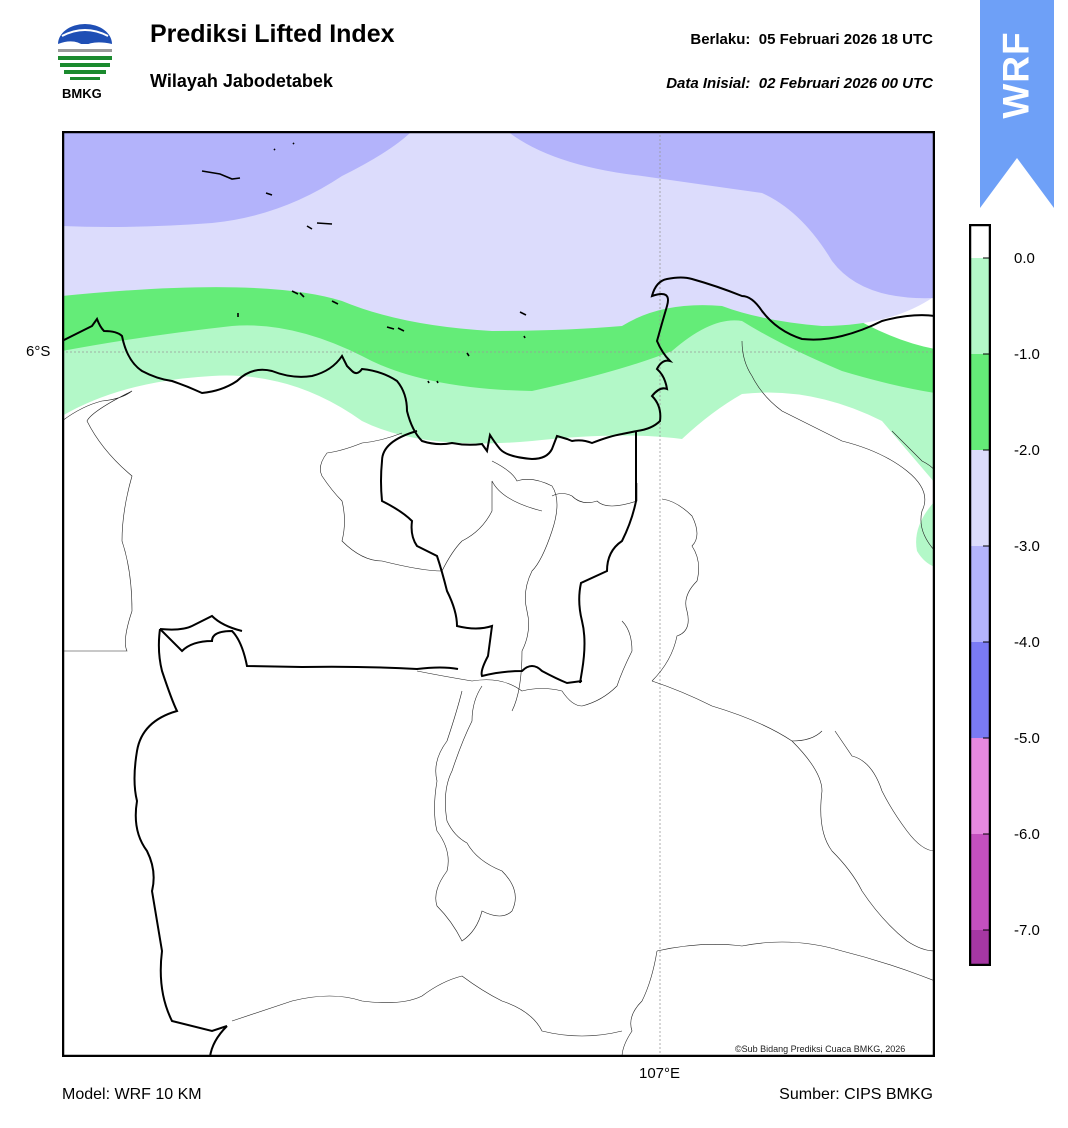 Image resolution: width=1068 pixels, height=1128 pixels. What do you see at coordinates (85, 54) in the screenshot?
I see `bmkg-logo-icon` at bounding box center [85, 54].